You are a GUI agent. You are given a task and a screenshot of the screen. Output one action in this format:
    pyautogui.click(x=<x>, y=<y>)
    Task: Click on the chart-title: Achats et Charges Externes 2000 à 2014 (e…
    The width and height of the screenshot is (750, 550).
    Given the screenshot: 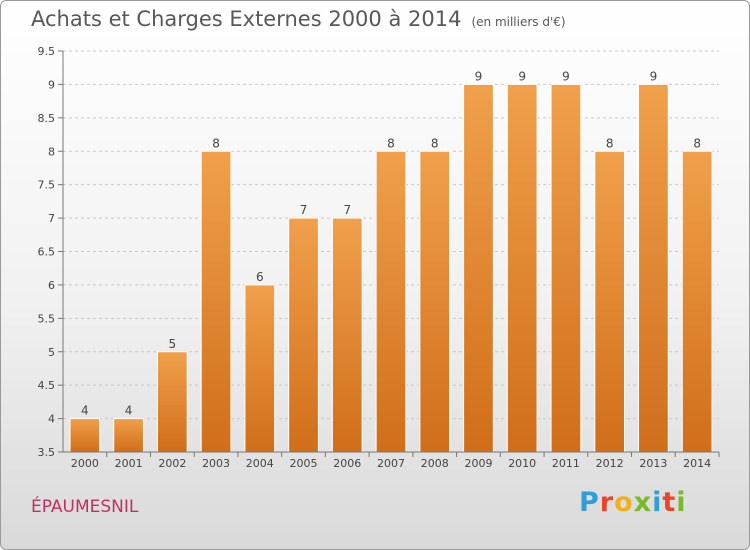 What is the action you would take?
    pyautogui.click(x=298, y=19)
    